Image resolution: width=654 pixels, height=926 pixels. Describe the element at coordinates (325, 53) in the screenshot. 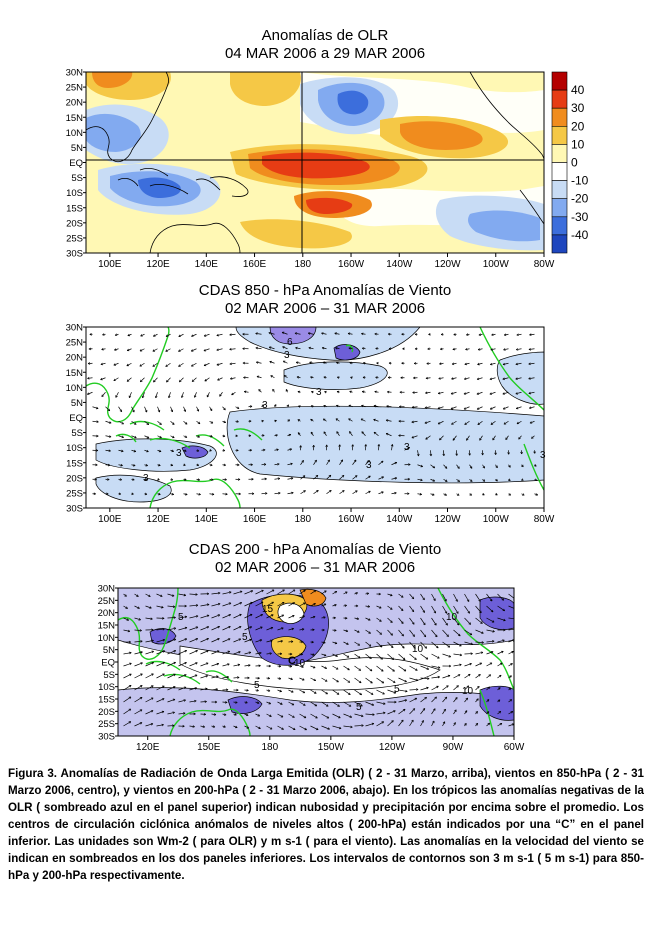

I see `olr-subtitle-line: 04 MAR 2006 a 29 MAR 2006` at that location.